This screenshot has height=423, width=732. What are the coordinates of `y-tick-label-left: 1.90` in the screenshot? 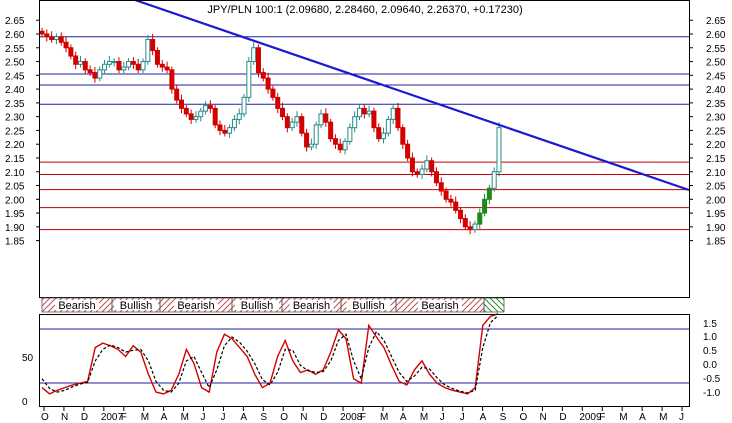 It's located at (15, 228).